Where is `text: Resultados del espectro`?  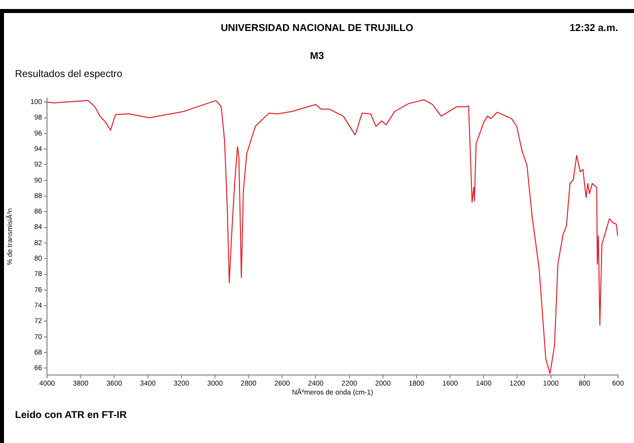
text: Resultados del espectro is located at coordinates (68, 74).